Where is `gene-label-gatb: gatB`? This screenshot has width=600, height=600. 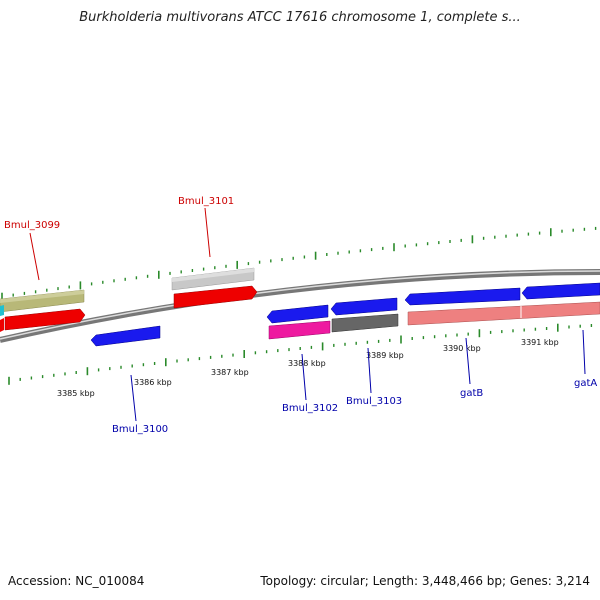
gene-label-gatb: gatB is located at coordinates (471, 393).